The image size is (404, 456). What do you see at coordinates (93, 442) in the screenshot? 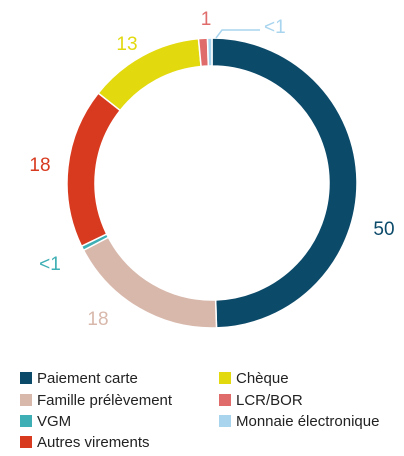
I see `legend-label: Autres virements` at bounding box center [93, 442].